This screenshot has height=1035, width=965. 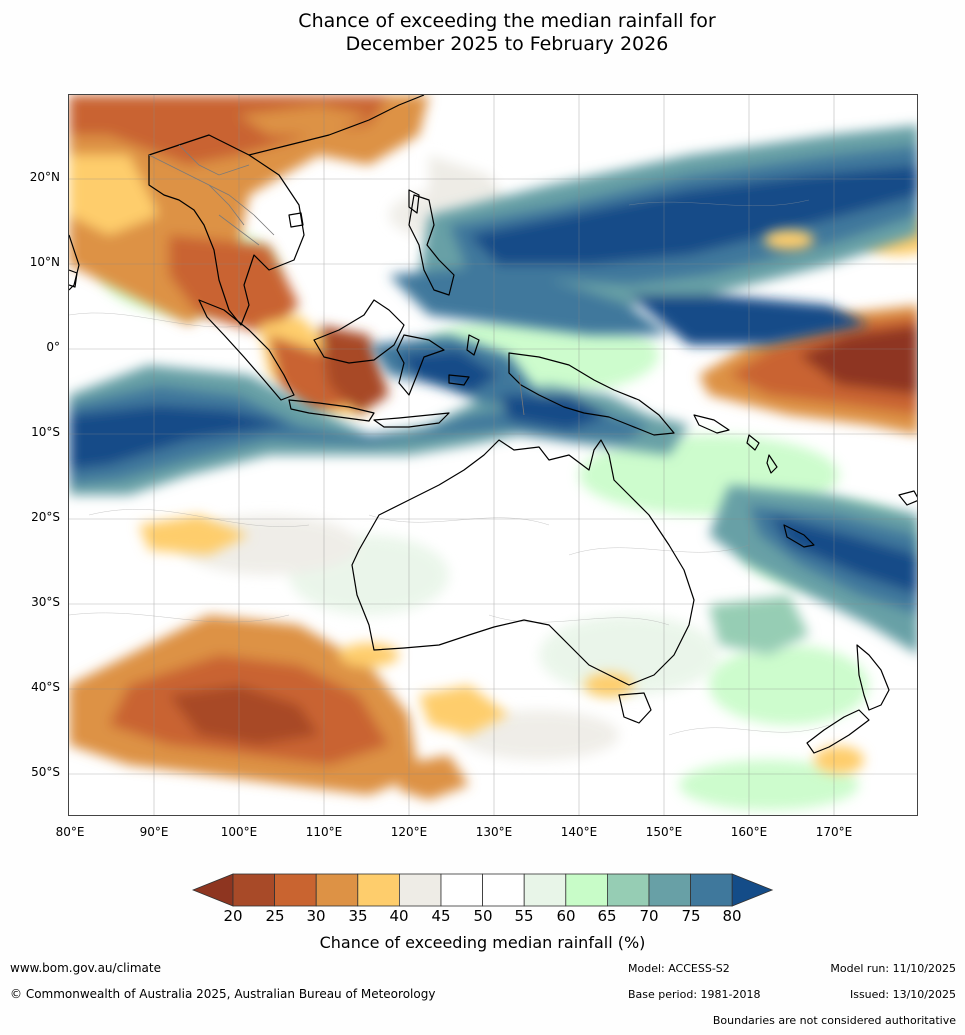 I want to click on tasmania-coastline, so click(x=635, y=708).